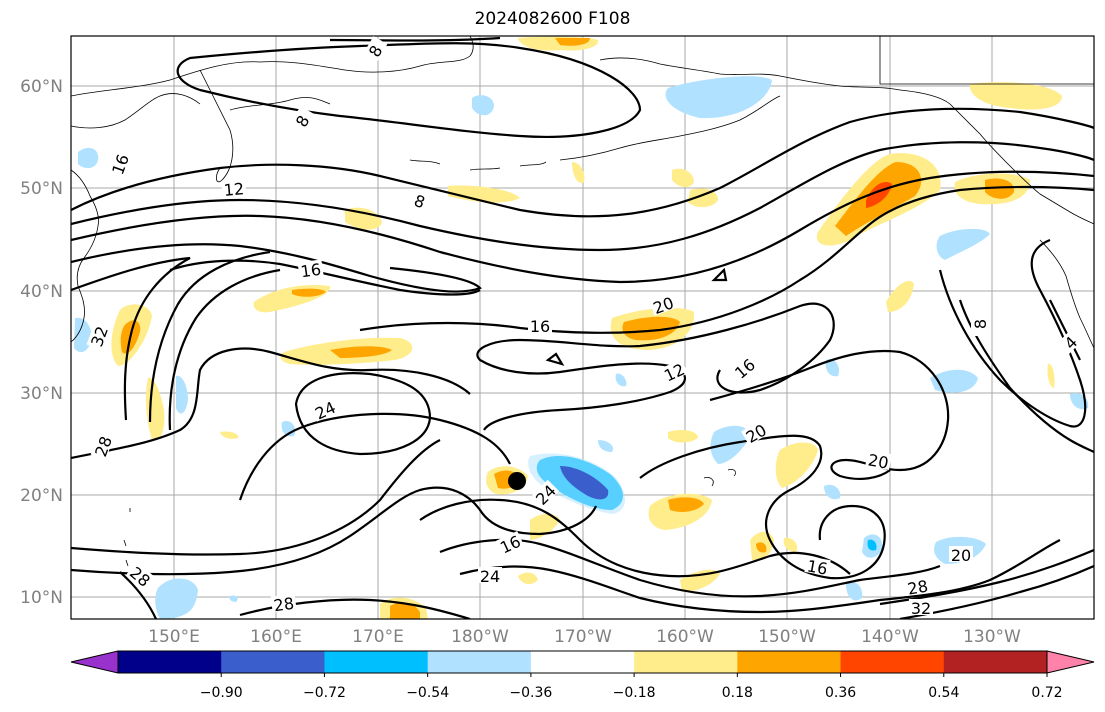  I want to click on latitude-labels: 60°N 50°N 40°N 30°N 20°N 10°N, so click(41, 342).